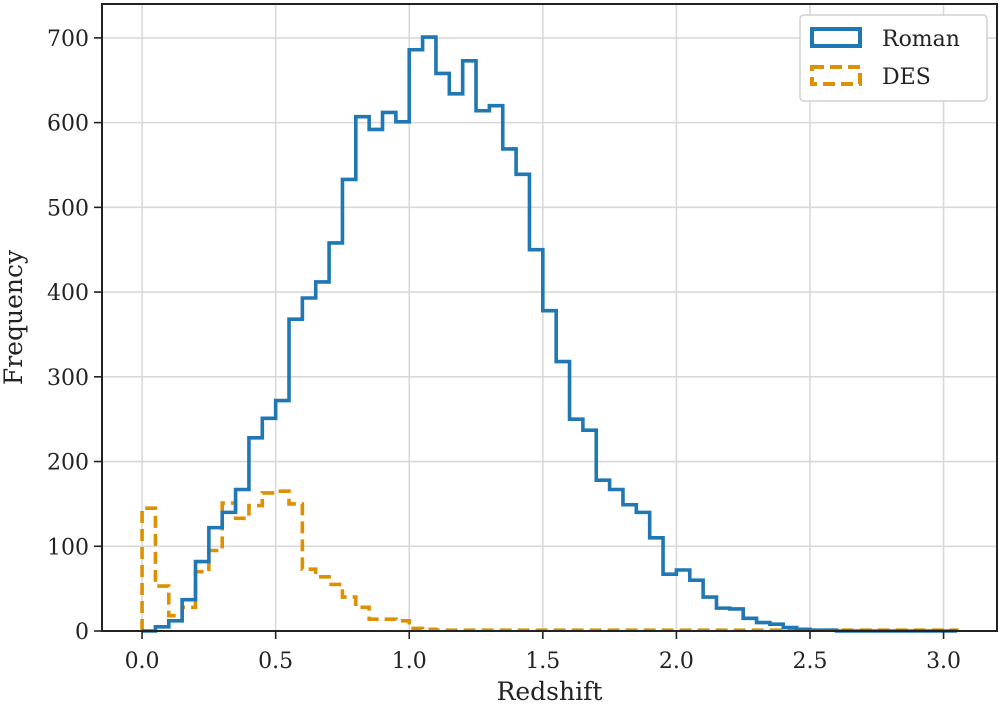 The image size is (1000, 711). Describe the element at coordinates (142, 661) in the screenshot. I see `x-tick-label: 0.0` at that location.